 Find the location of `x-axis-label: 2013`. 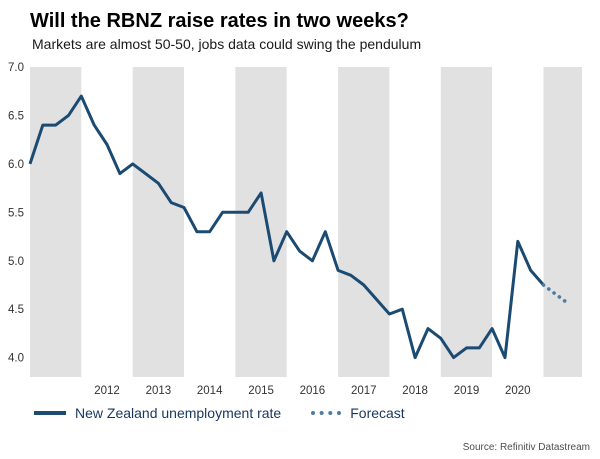

x-axis-label: 2013 is located at coordinates (159, 391).